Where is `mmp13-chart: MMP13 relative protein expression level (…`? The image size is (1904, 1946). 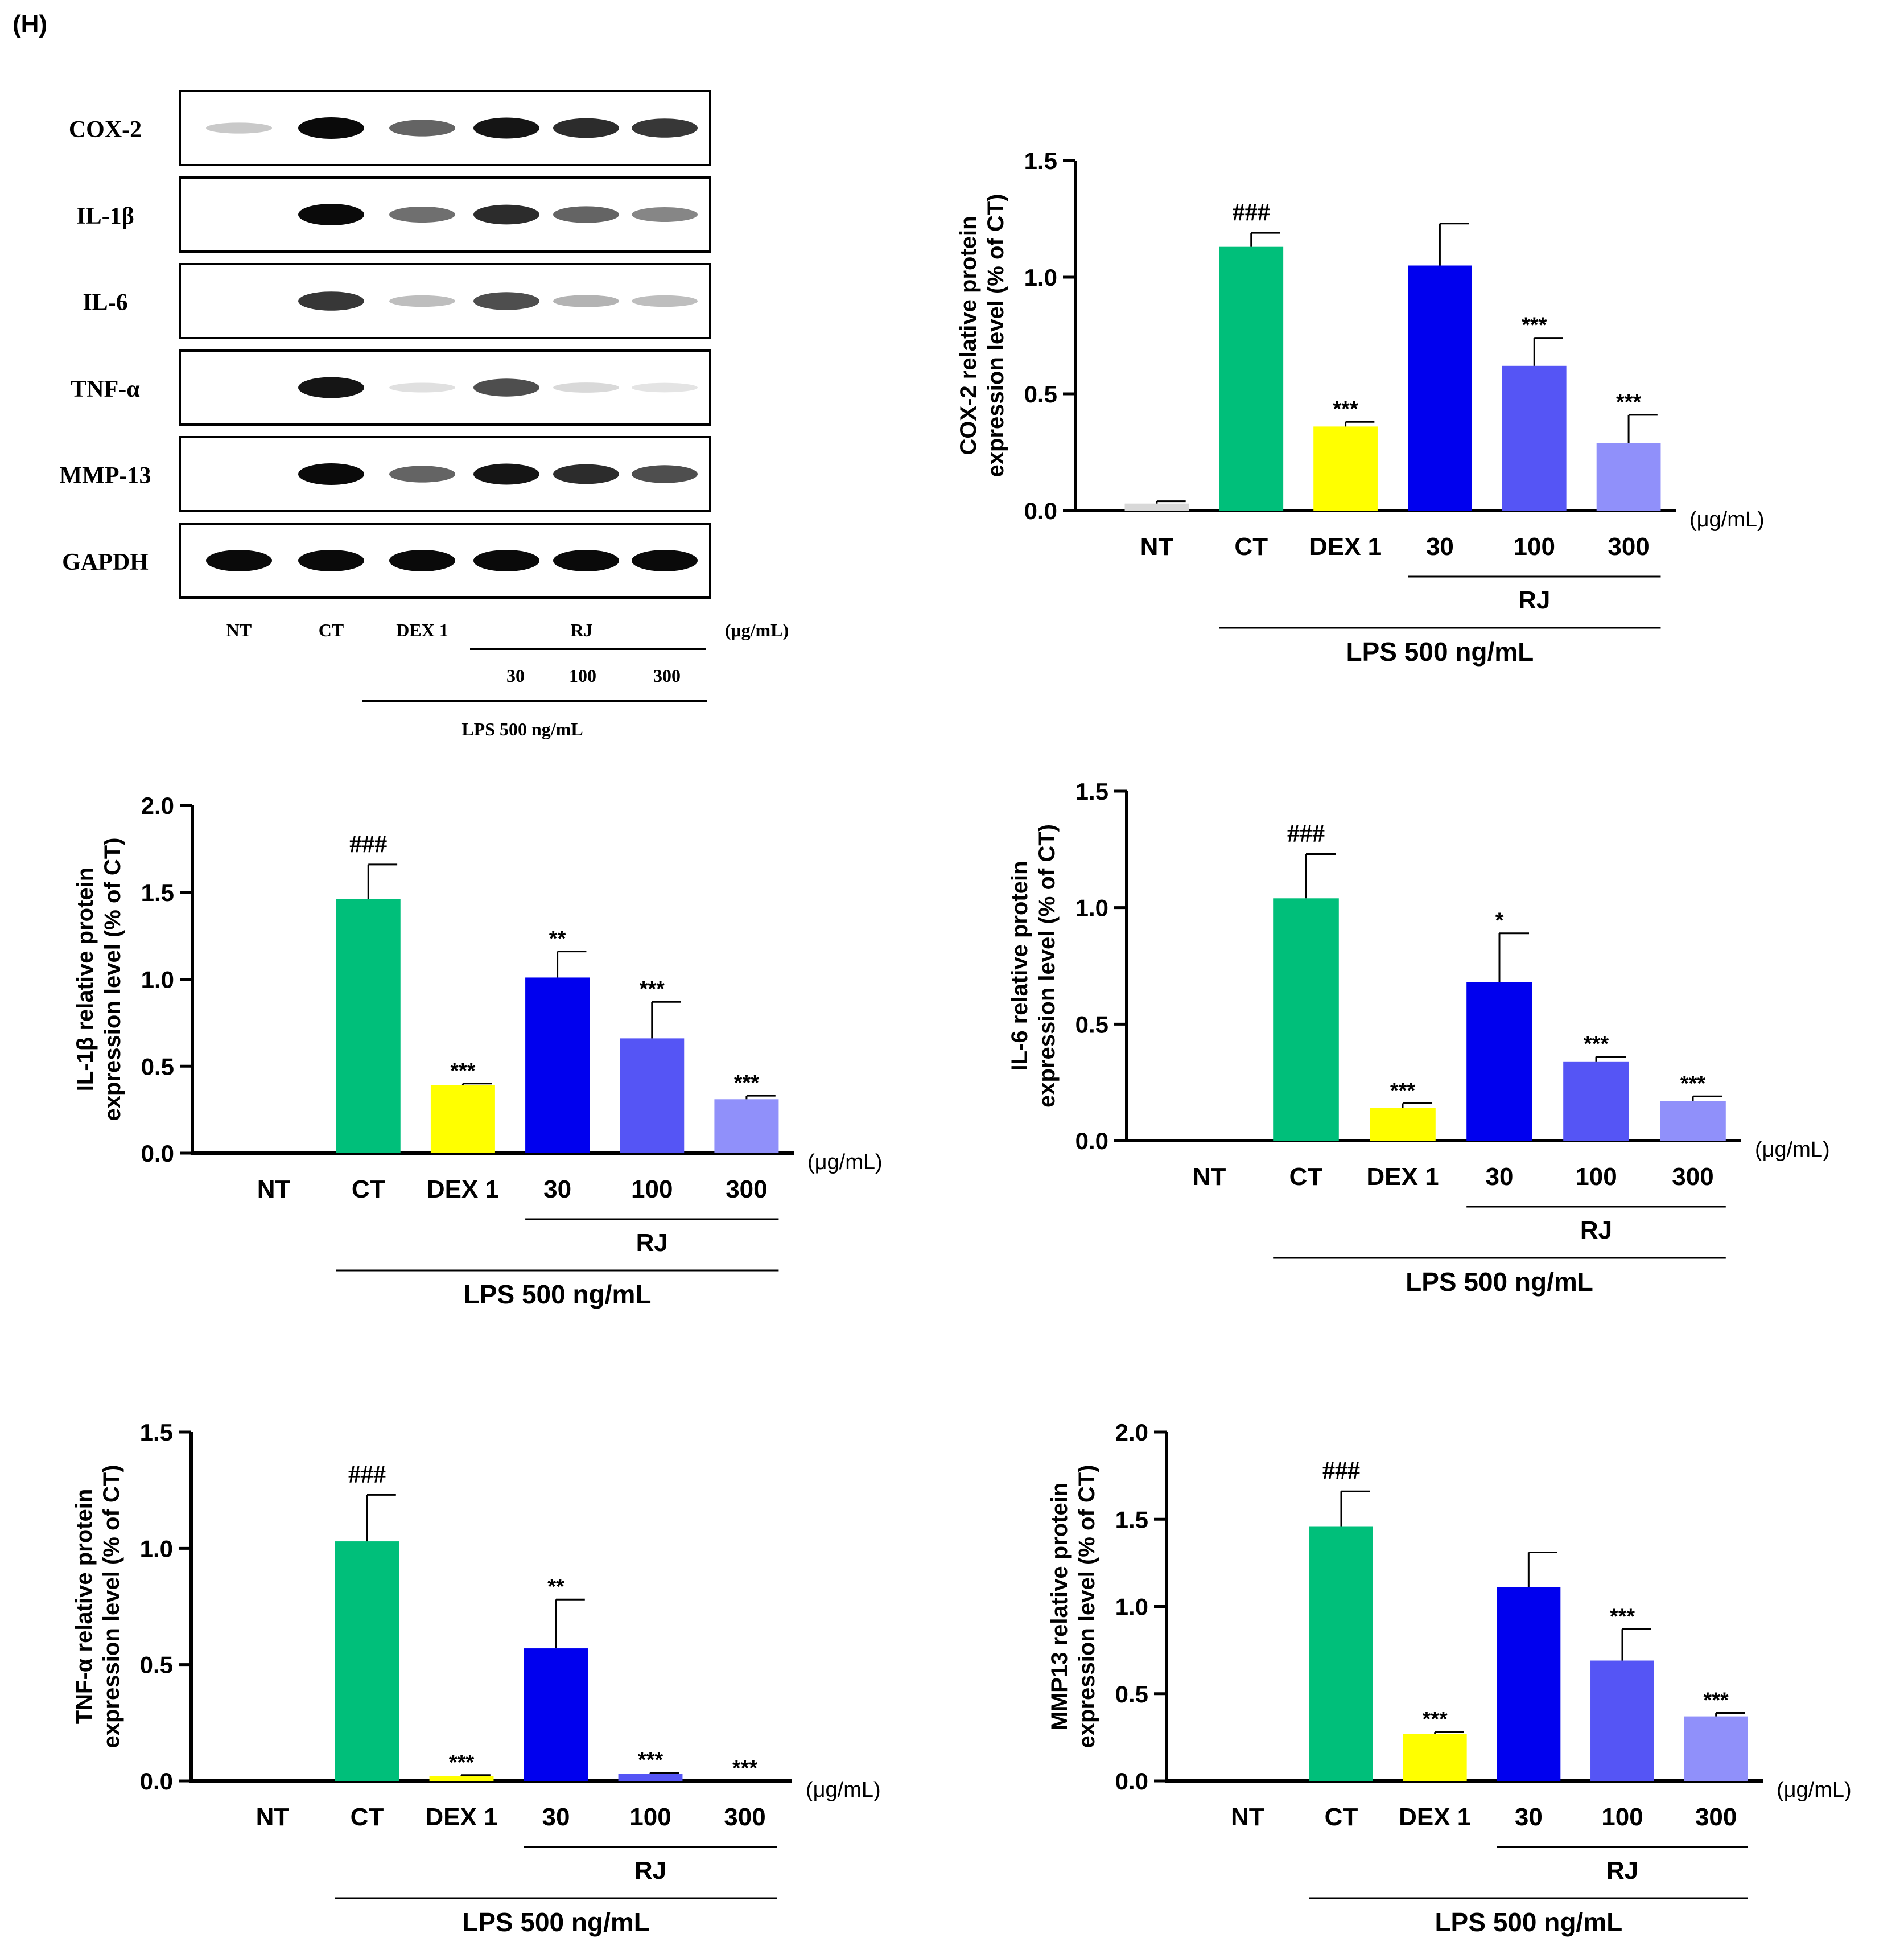 mmp13-chart: MMP13 relative protein expression level (… is located at coordinates (1450, 1678).